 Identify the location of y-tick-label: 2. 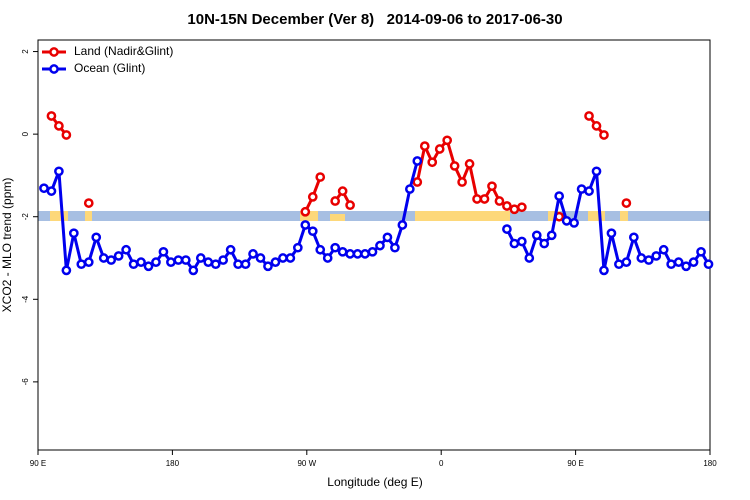
(25, 51).